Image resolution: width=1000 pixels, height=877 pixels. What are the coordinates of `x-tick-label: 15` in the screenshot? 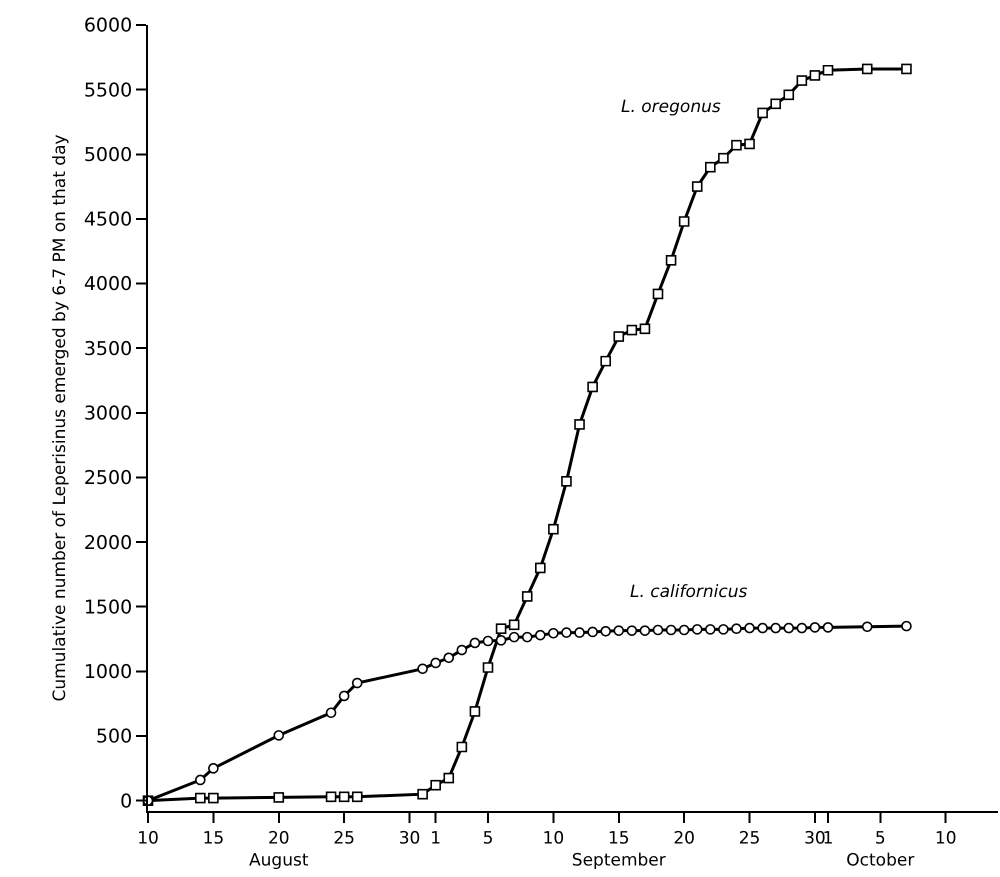 It's located at (213, 838).